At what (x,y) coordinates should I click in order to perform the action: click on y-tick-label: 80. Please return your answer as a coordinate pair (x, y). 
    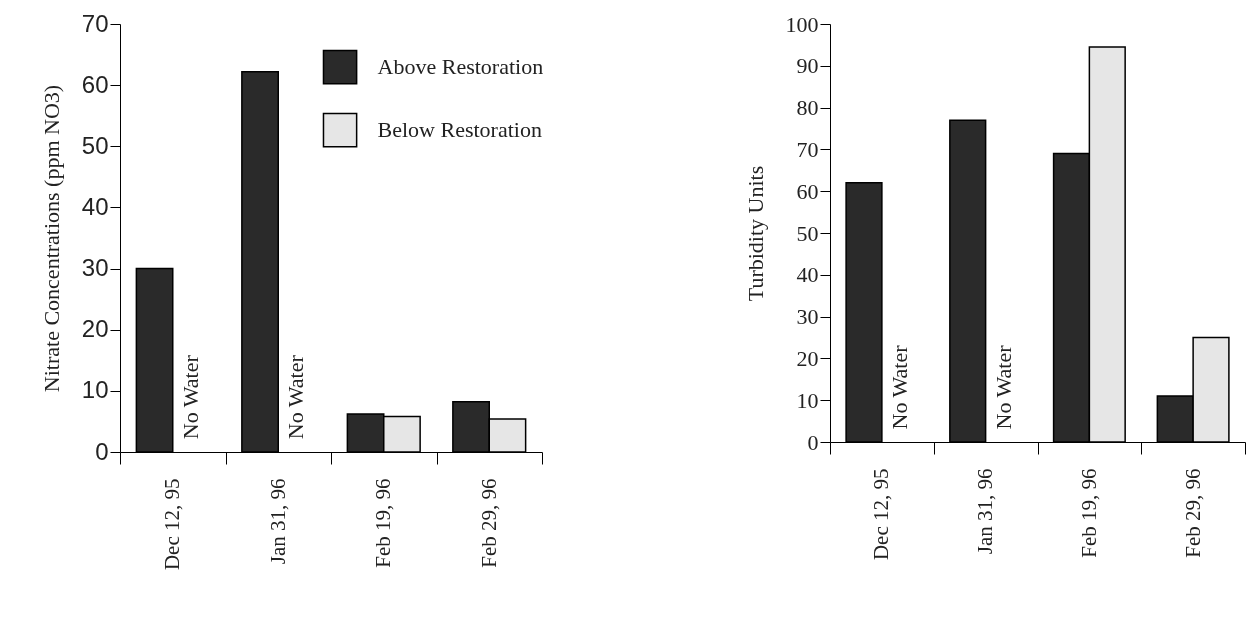
    Looking at the image, I should click on (807, 108).